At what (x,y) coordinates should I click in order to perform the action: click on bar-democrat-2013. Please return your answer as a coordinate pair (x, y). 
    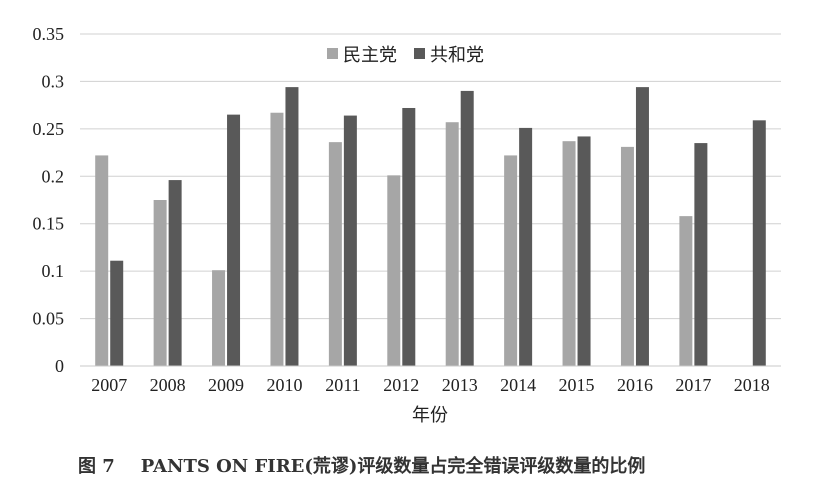
    Looking at the image, I should click on (452, 244).